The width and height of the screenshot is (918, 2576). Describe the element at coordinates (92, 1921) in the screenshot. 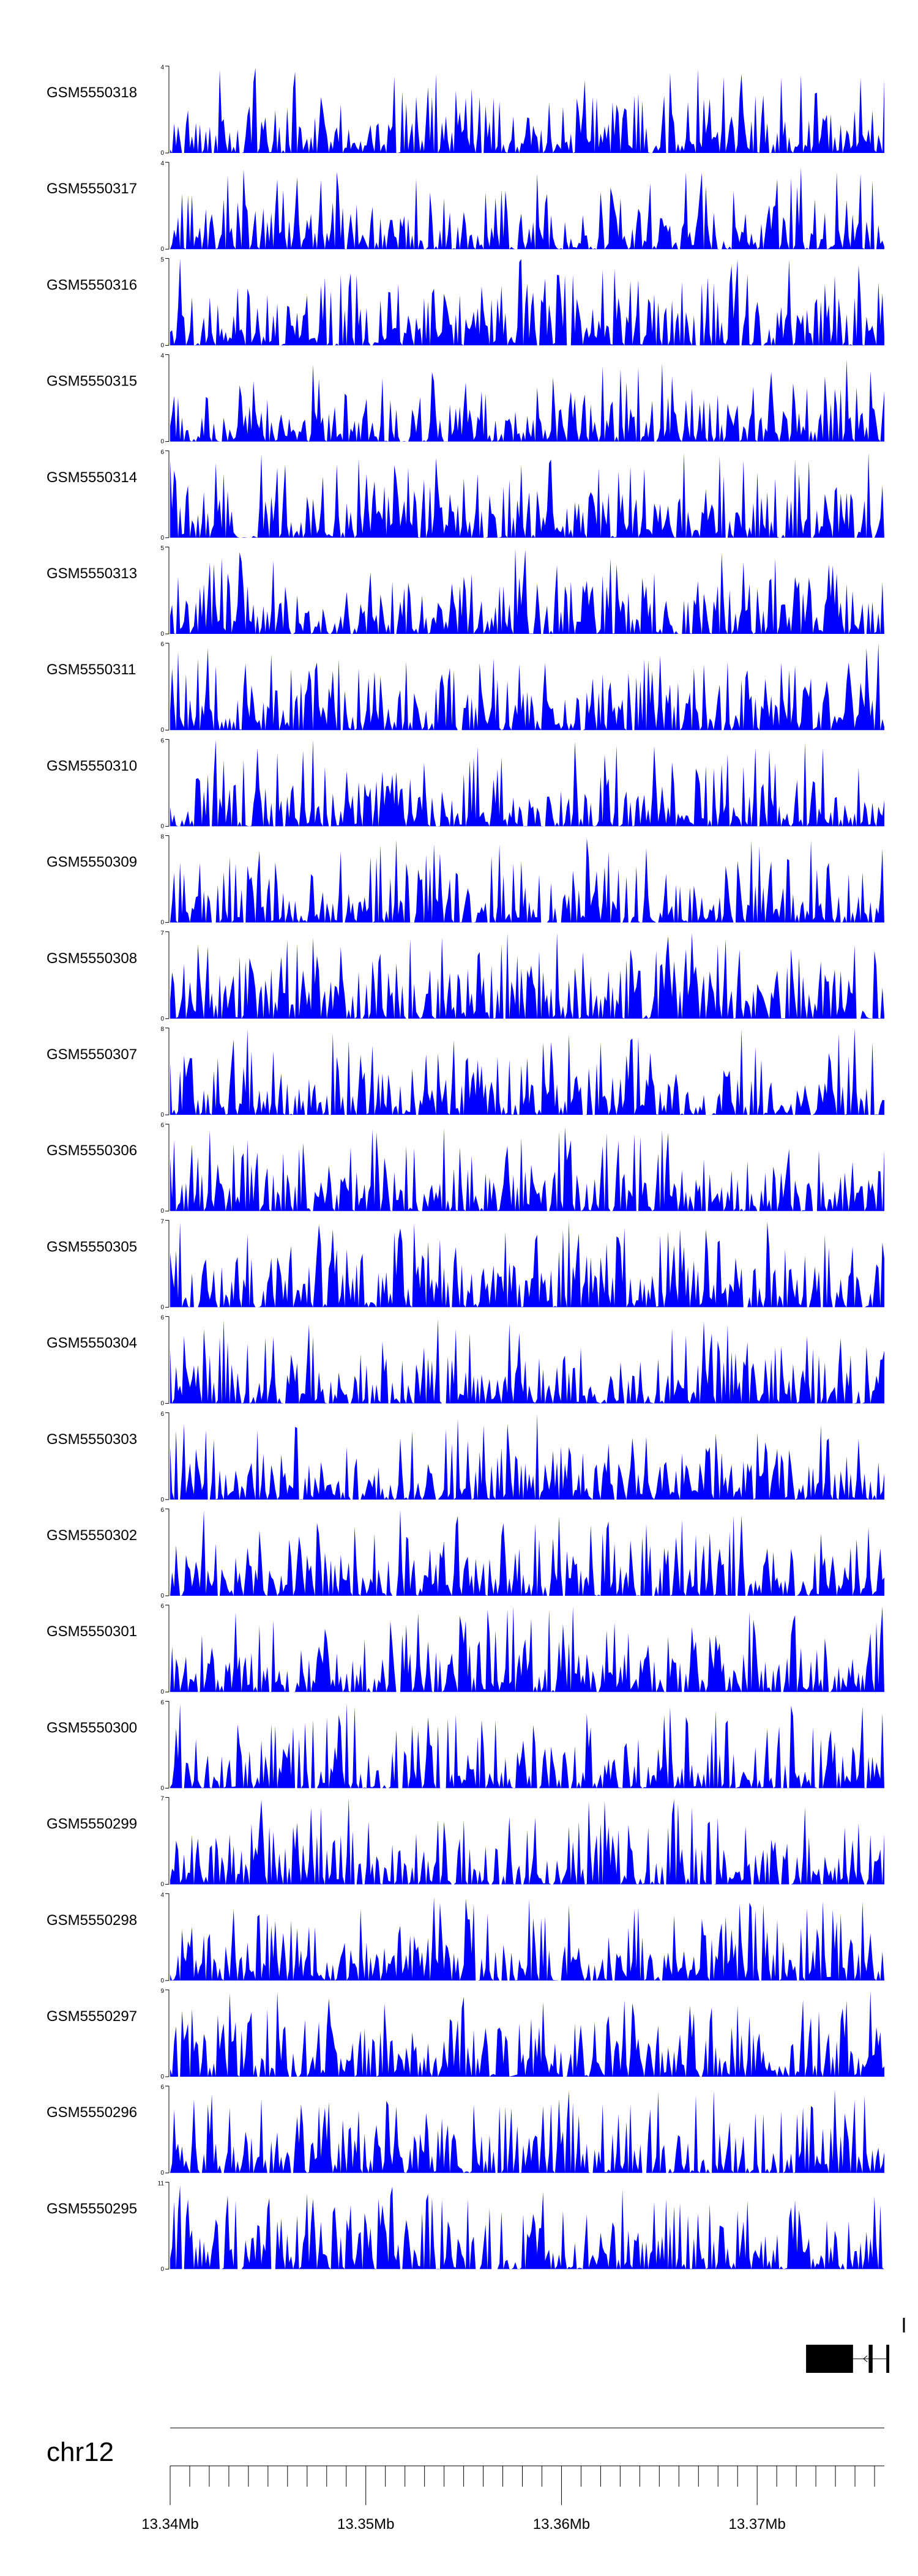

I see `track-label: GSM5550298` at that location.